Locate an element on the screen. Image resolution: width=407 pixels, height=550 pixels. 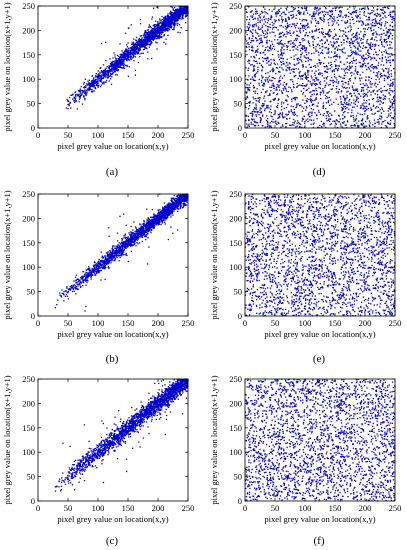
scatter-points-d is located at coordinates (320, 67).